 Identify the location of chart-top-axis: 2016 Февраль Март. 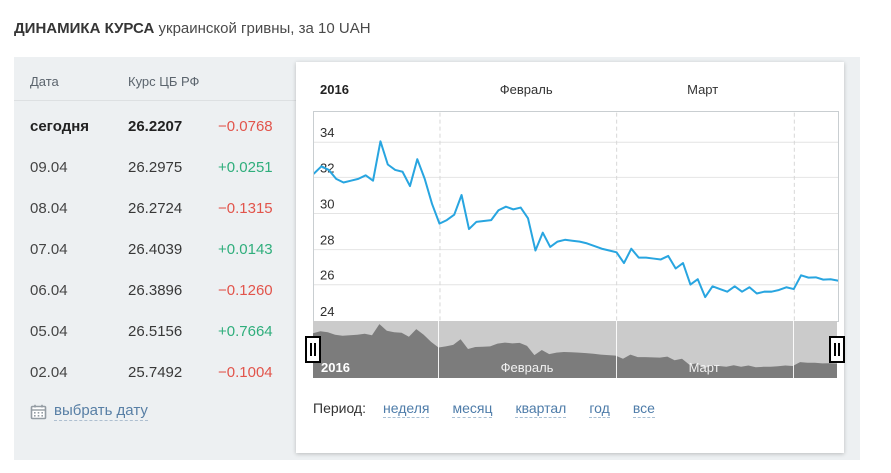
(570, 91).